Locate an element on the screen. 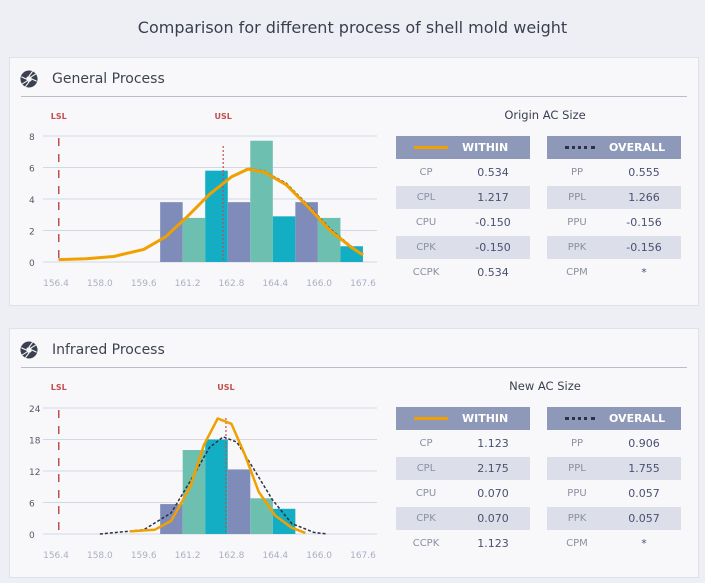 This screenshot has height=583, width=705. metric-value: 0.534 is located at coordinates (493, 272).